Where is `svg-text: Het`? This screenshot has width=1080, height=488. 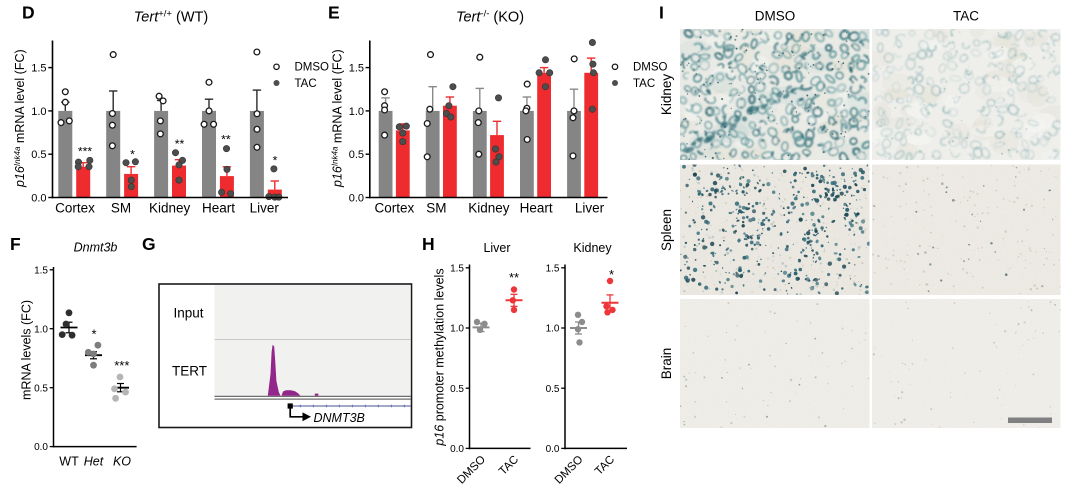 svg-text: Het is located at coordinates (94, 462).